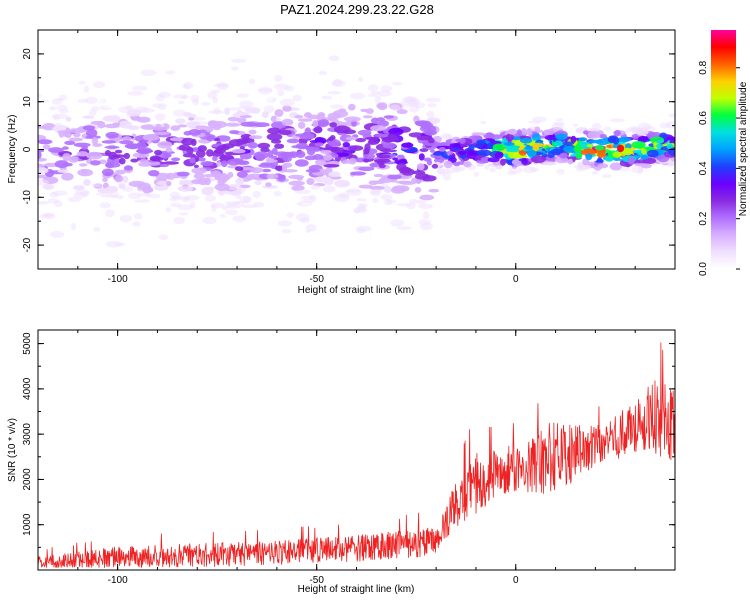  I want to click on snr-ytick-label: 3000, so click(27, 434).